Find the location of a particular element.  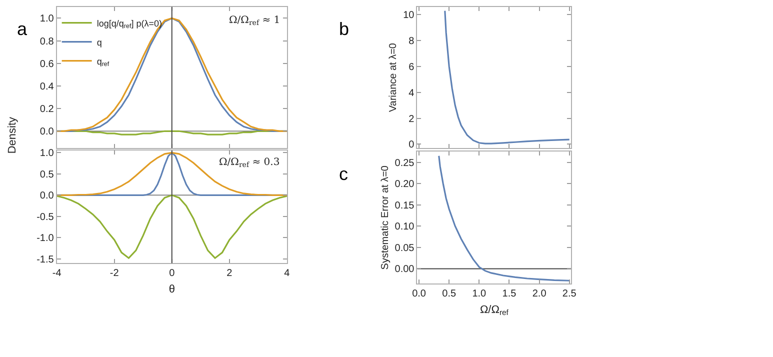

annotation: Ω/Ω$_{ref}$ ≈ 1 is located at coordinates (254, 21).